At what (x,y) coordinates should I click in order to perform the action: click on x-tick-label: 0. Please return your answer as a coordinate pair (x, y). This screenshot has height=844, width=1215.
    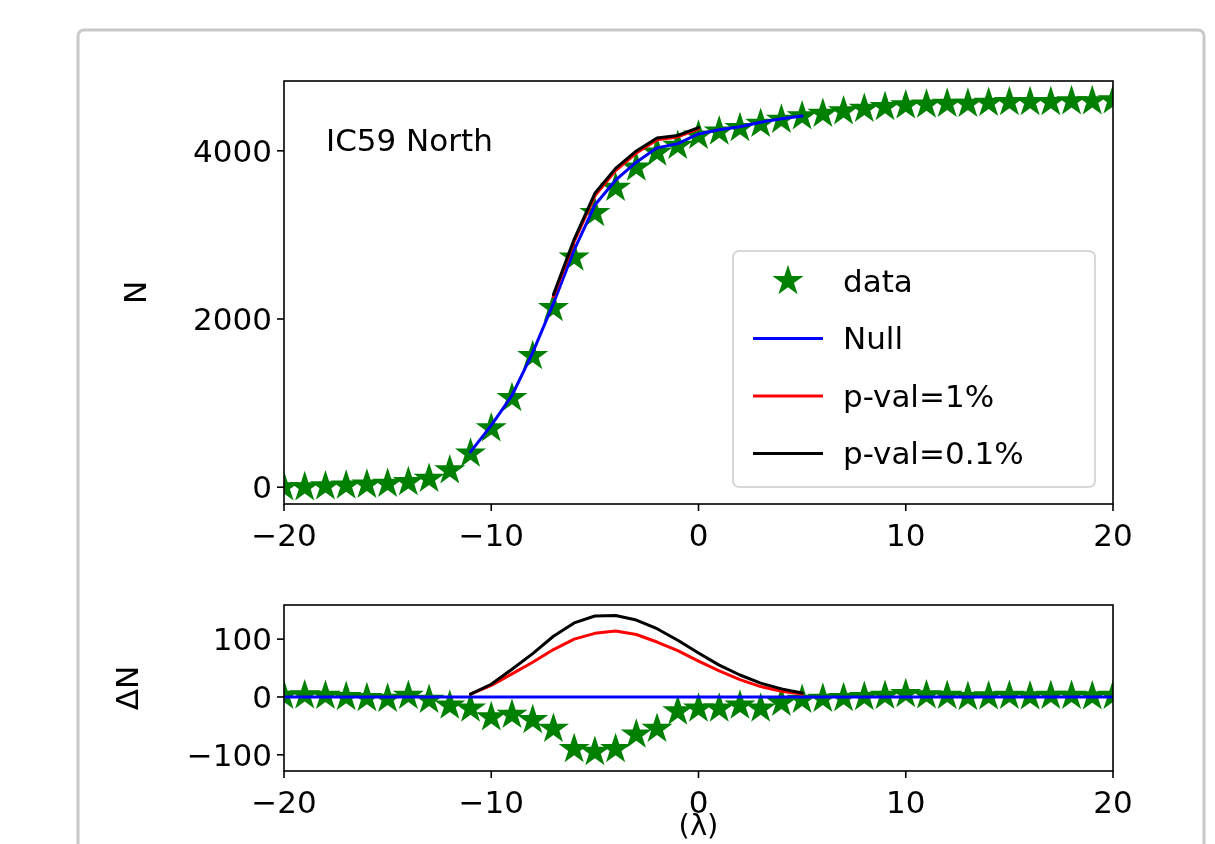
    Looking at the image, I should click on (698, 535).